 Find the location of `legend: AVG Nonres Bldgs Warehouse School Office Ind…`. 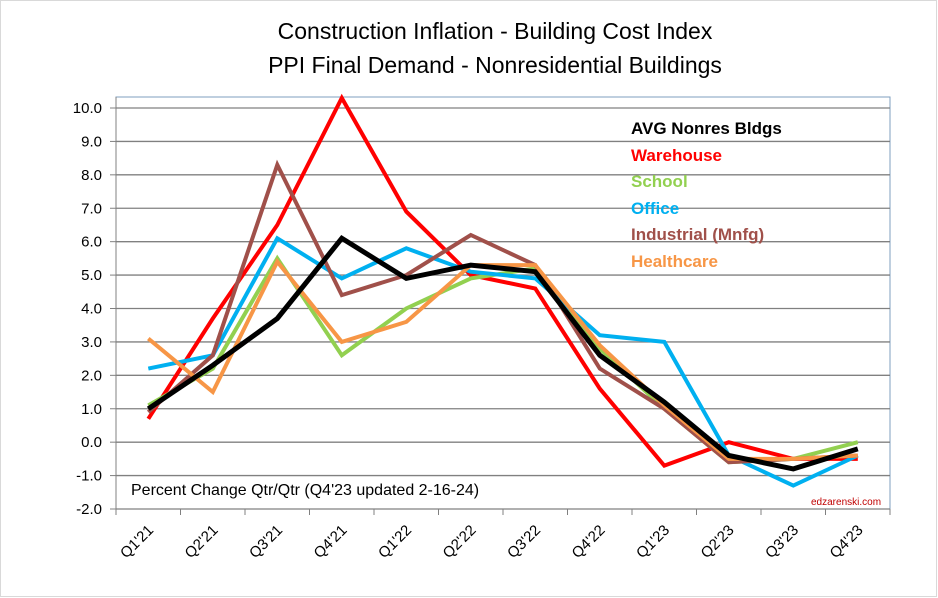

legend: AVG Nonres Bldgs Warehouse School Office Ind… is located at coordinates (706, 195).